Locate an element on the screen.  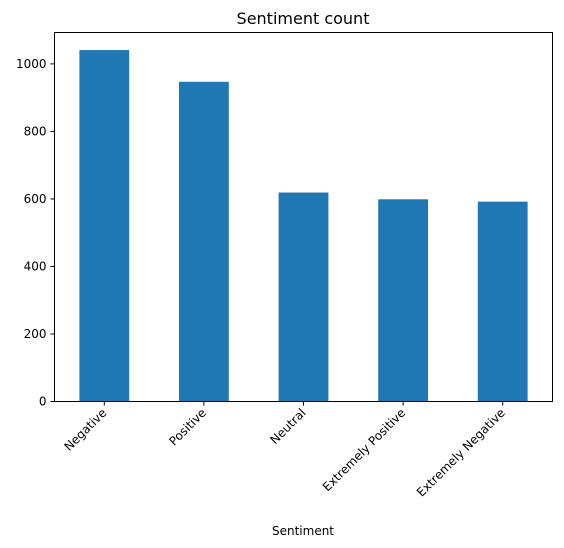
bar-positive is located at coordinates (204, 241).